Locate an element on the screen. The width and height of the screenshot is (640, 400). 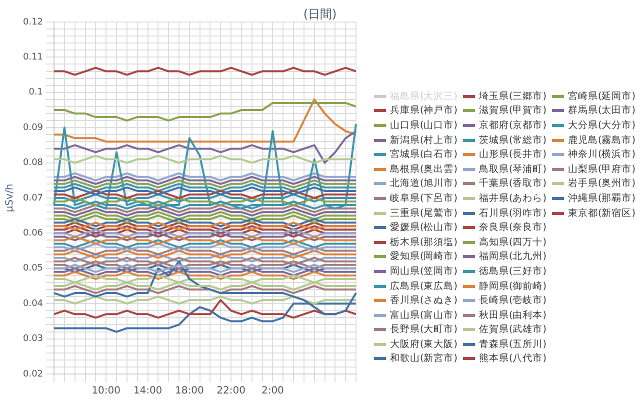
legend-label: 香川県(さぬき) is located at coordinates (424, 301).